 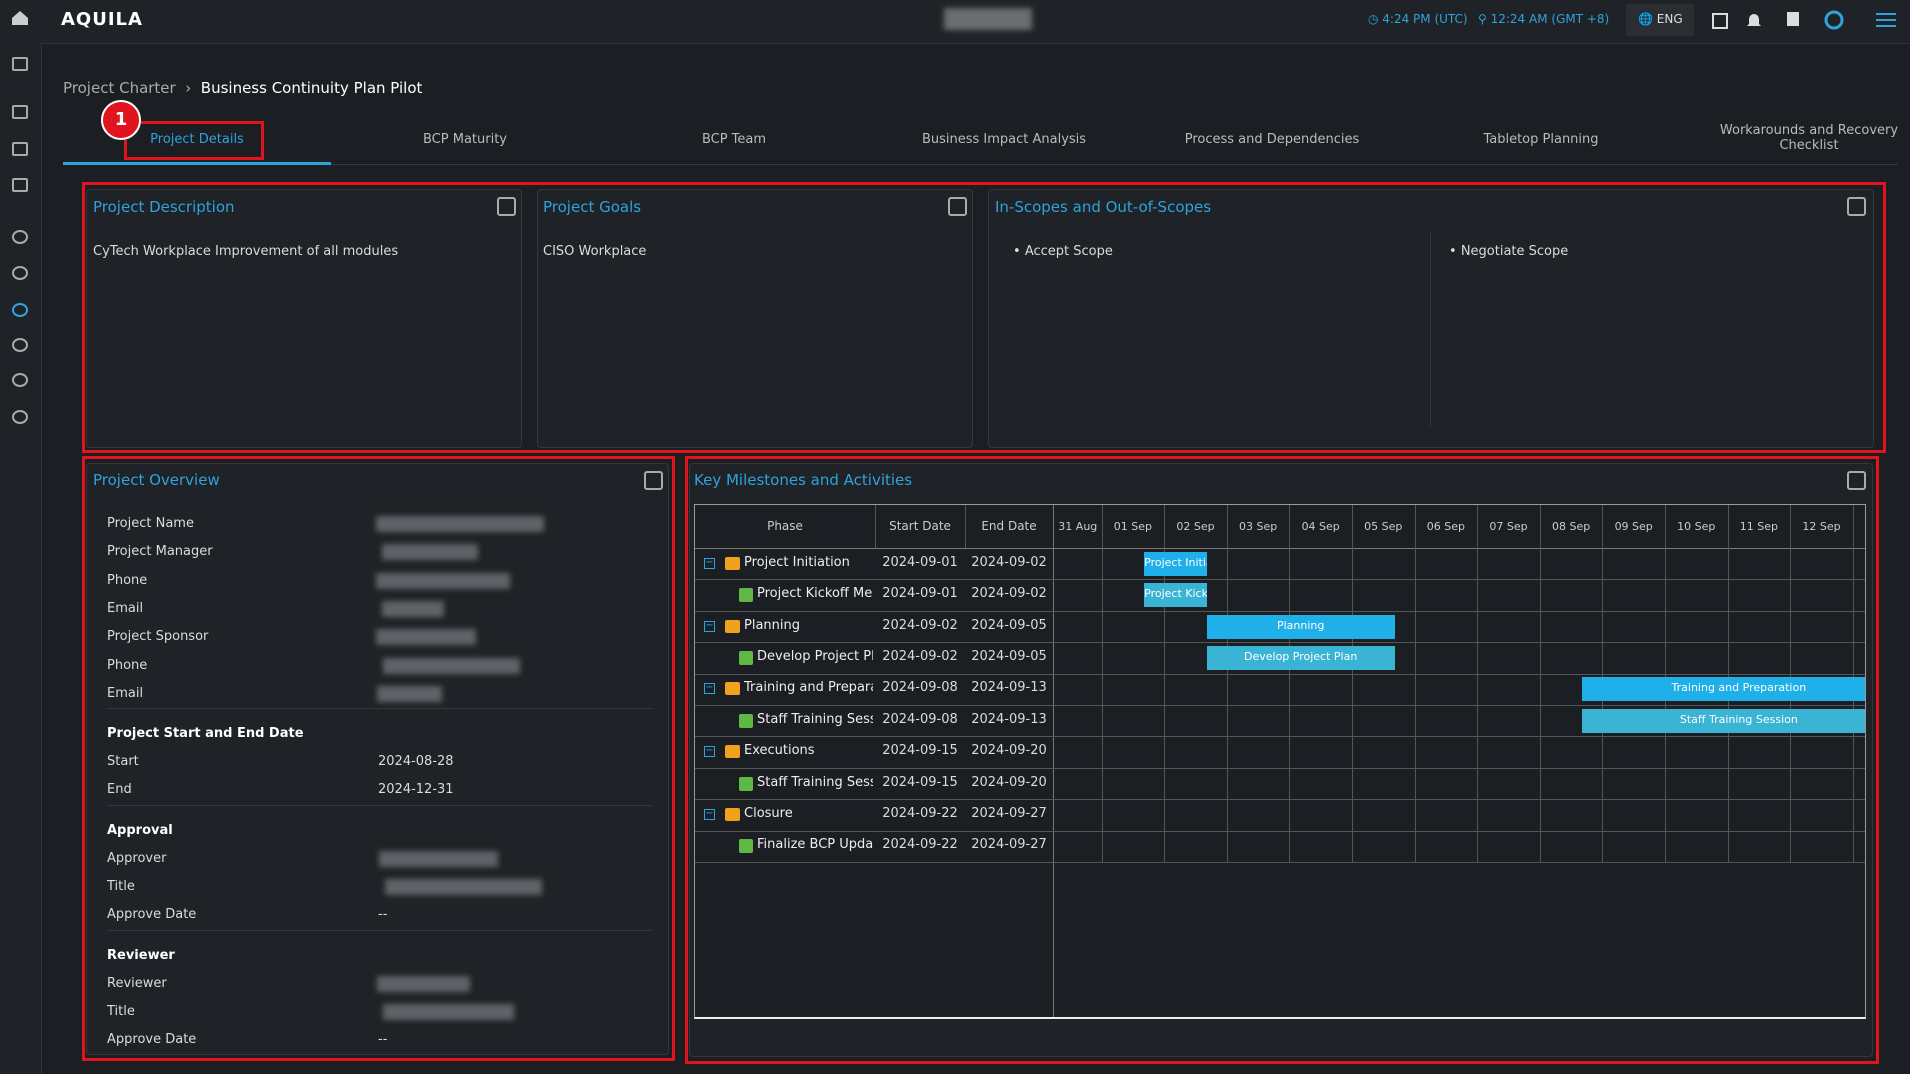 What do you see at coordinates (1300, 657) in the screenshot?
I see `gantt-bar: Develop Project Plan` at bounding box center [1300, 657].